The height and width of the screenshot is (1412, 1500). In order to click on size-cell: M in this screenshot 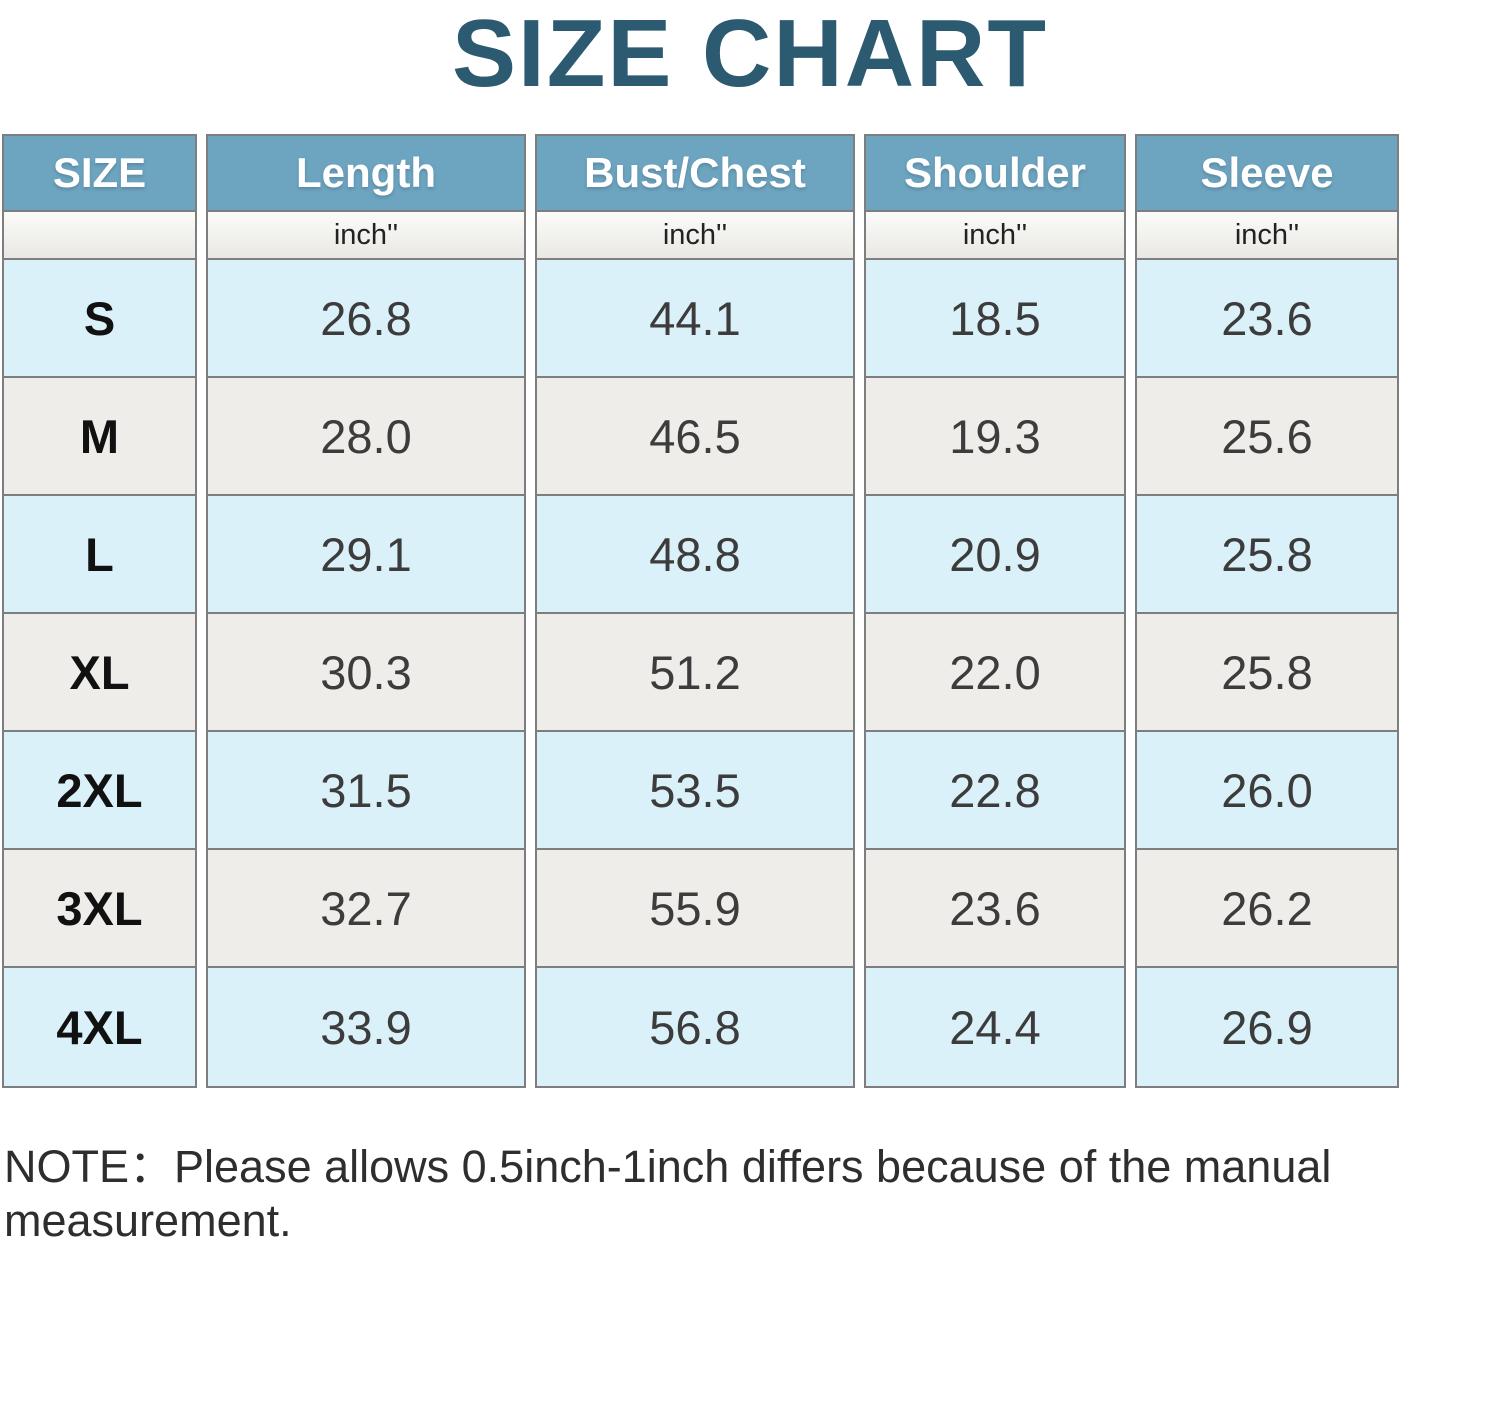, I will do `click(99, 437)`.